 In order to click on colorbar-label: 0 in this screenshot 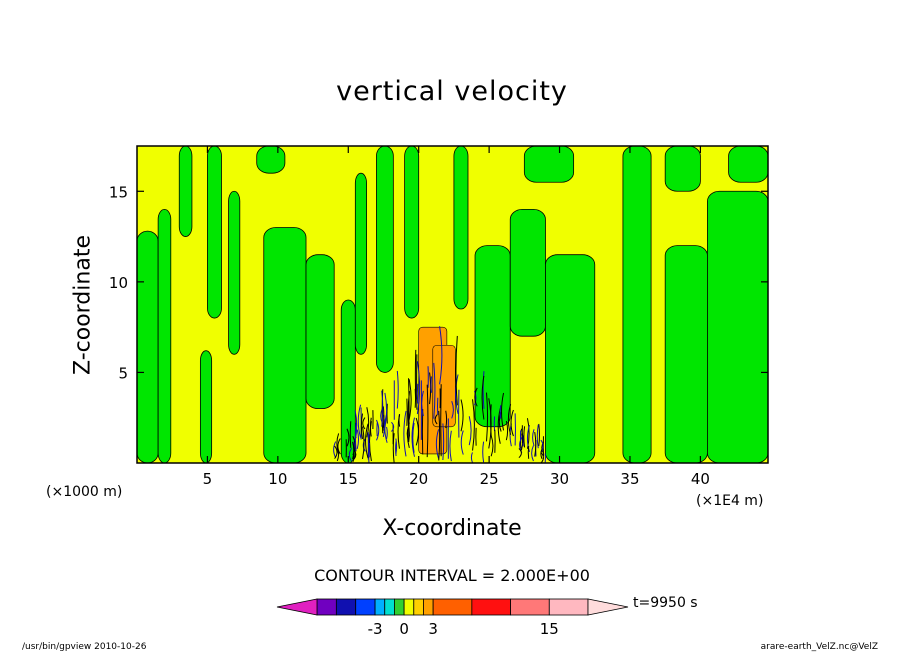, I will do `click(404, 629)`.